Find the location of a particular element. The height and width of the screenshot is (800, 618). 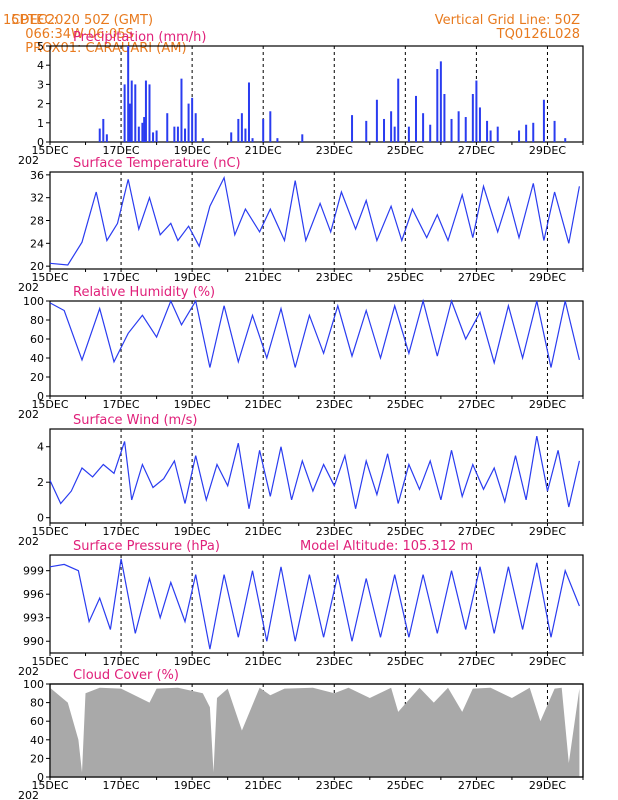

series-line is located at coordinates (314, 220).